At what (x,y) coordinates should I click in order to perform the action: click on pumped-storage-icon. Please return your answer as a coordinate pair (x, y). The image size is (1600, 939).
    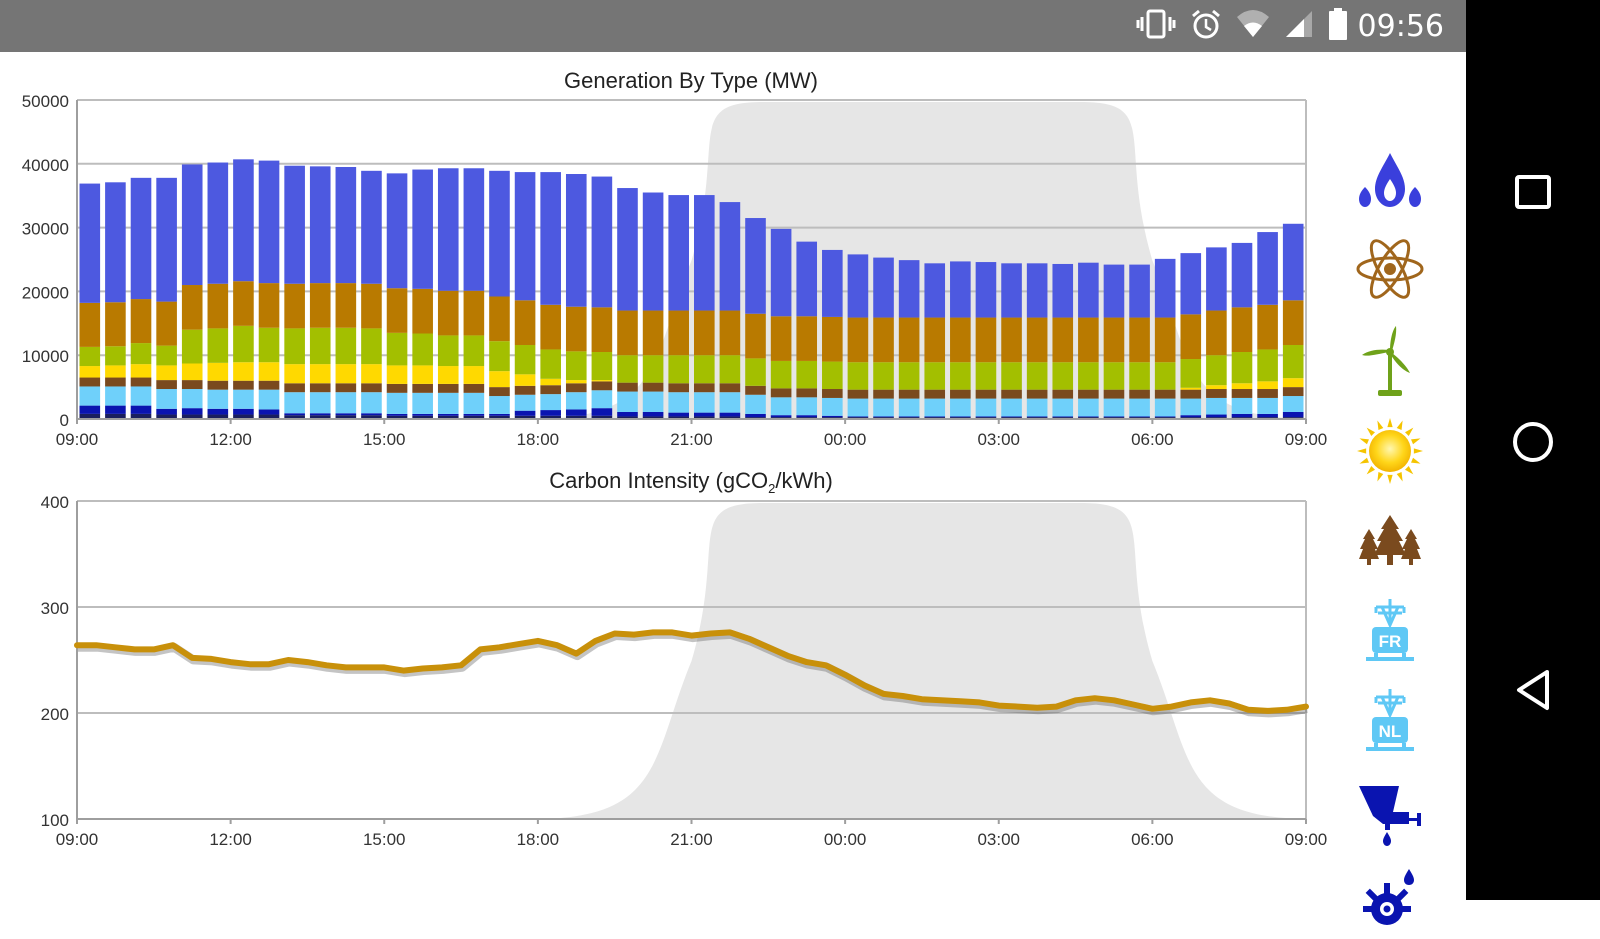
    Looking at the image, I should click on (1390, 816).